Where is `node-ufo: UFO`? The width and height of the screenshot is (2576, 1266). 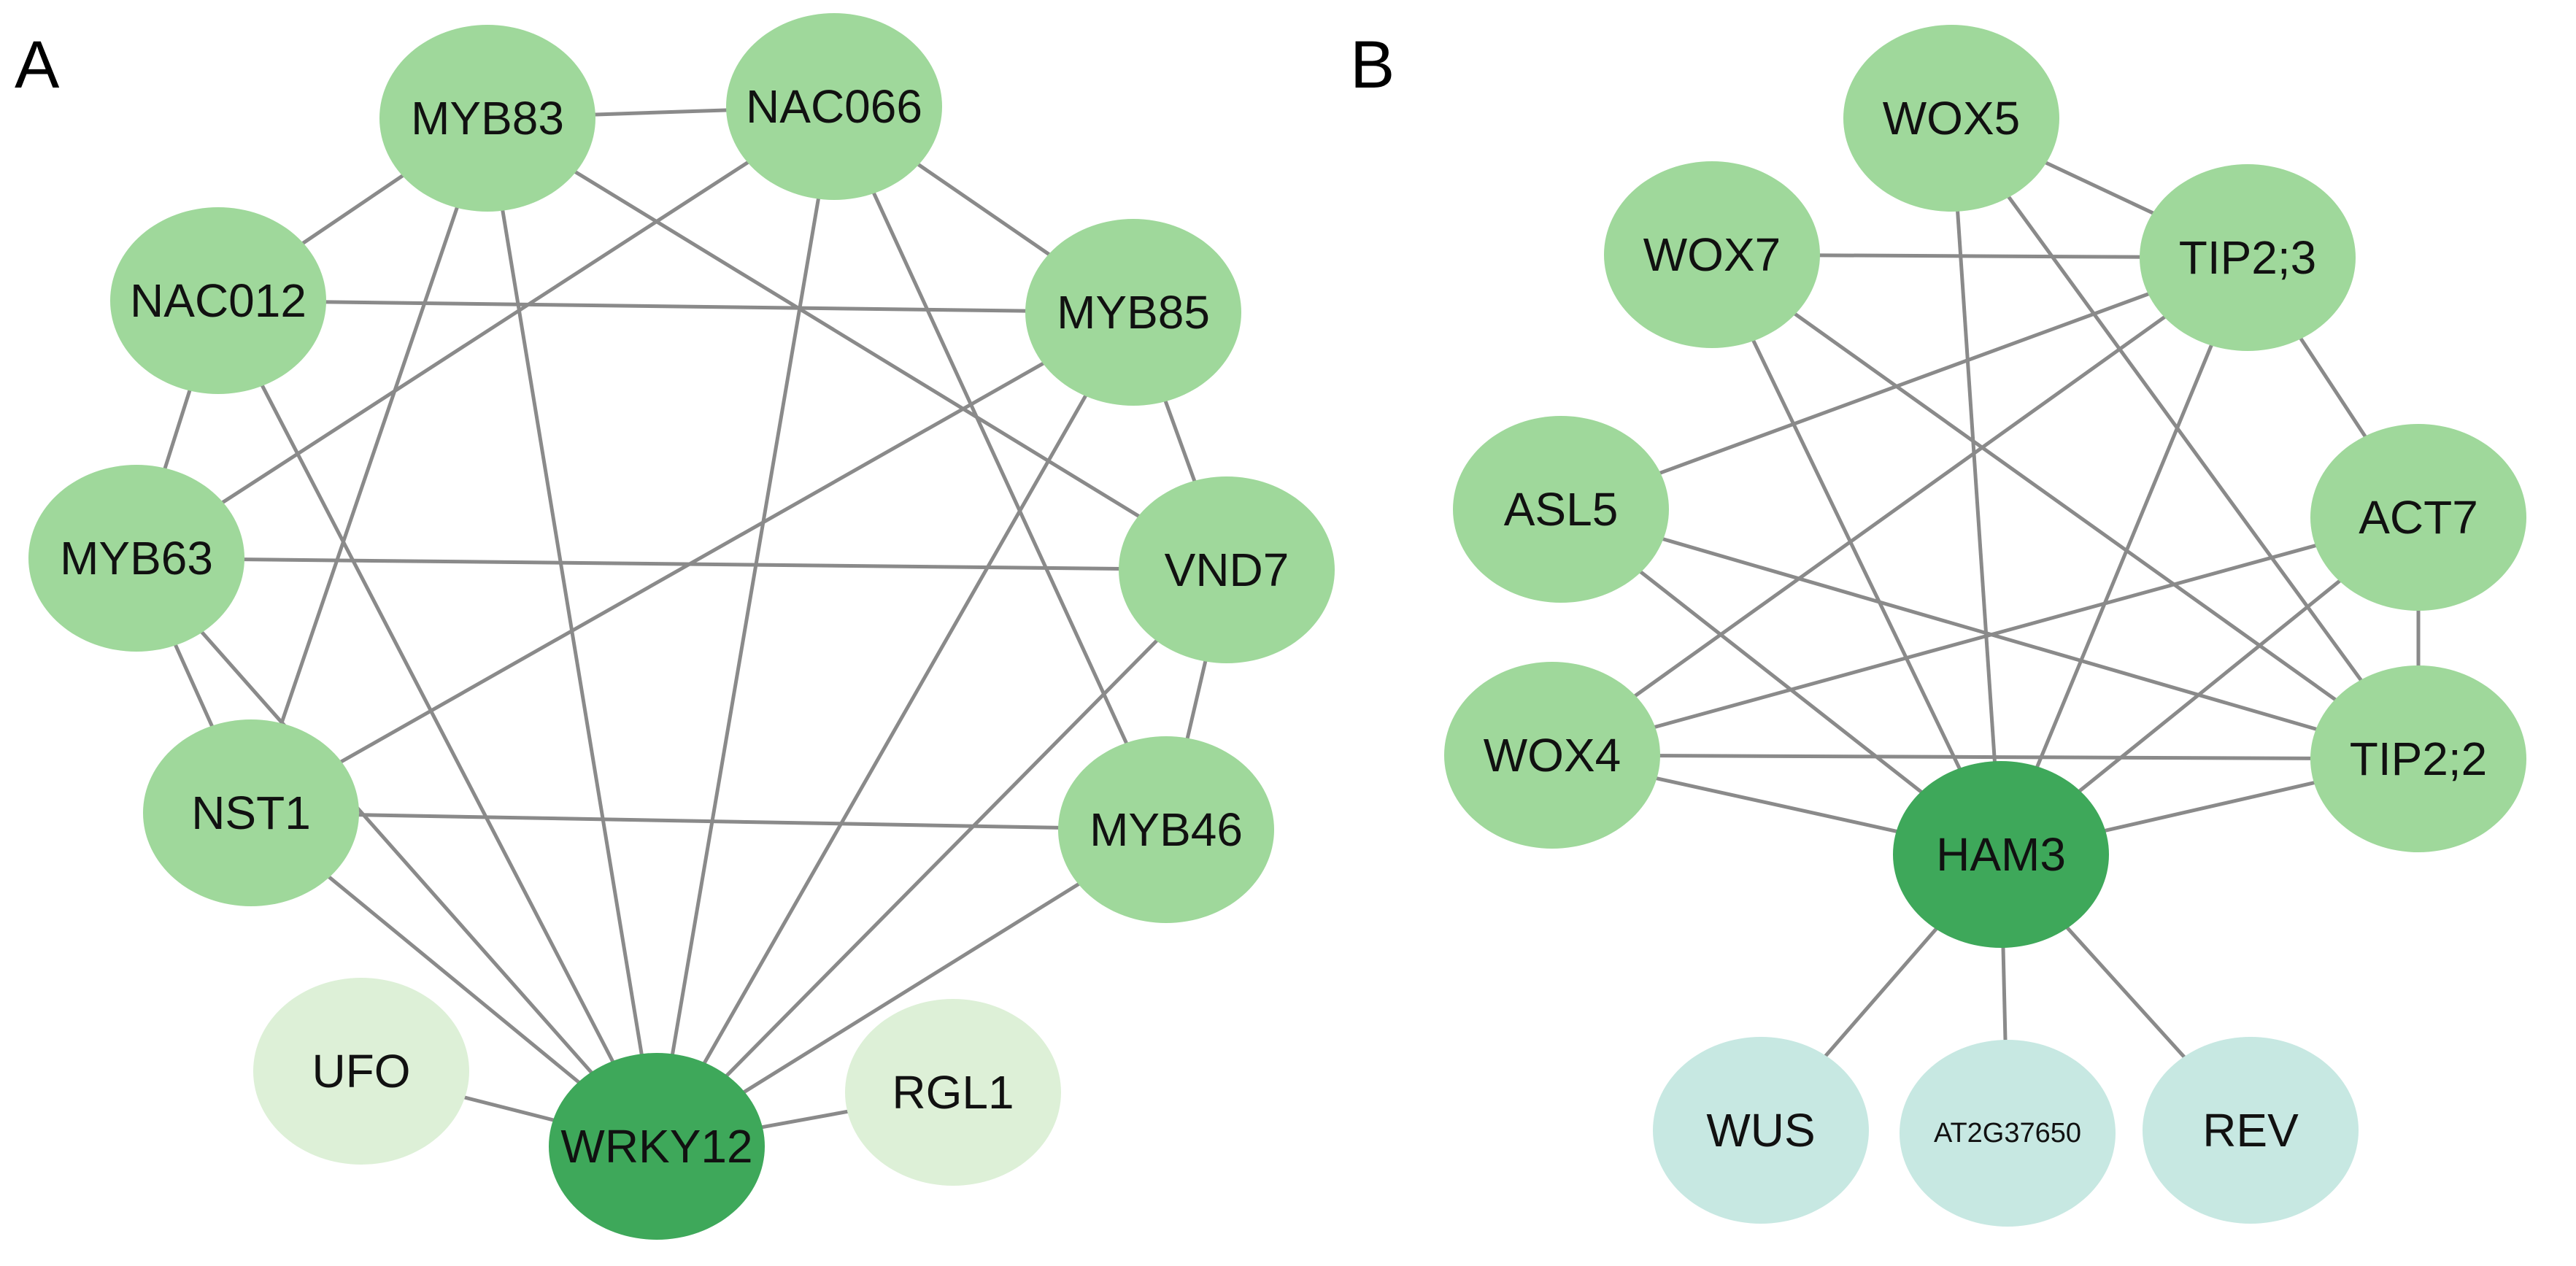 node-ufo: UFO is located at coordinates (361, 1071).